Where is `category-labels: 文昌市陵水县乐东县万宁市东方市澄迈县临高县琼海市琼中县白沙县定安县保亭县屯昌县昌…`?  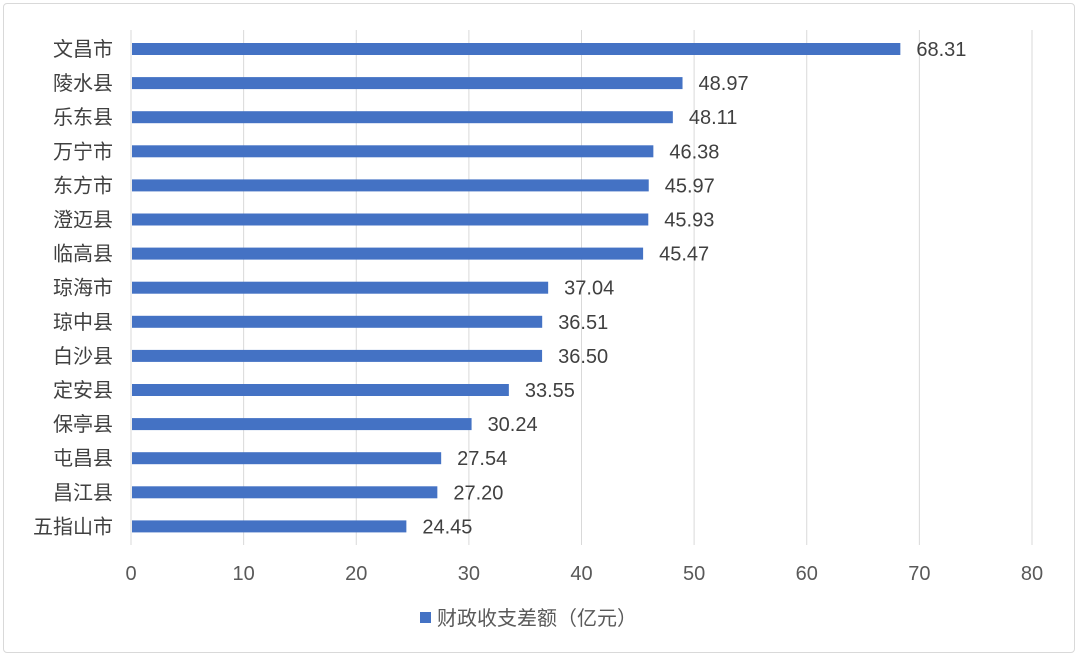 category-labels: 文昌市陵水县乐东县万宁市东方市澄迈县临高县琼海市琼中县白沙县定安县保亭县屯昌县昌… is located at coordinates (73, 287).